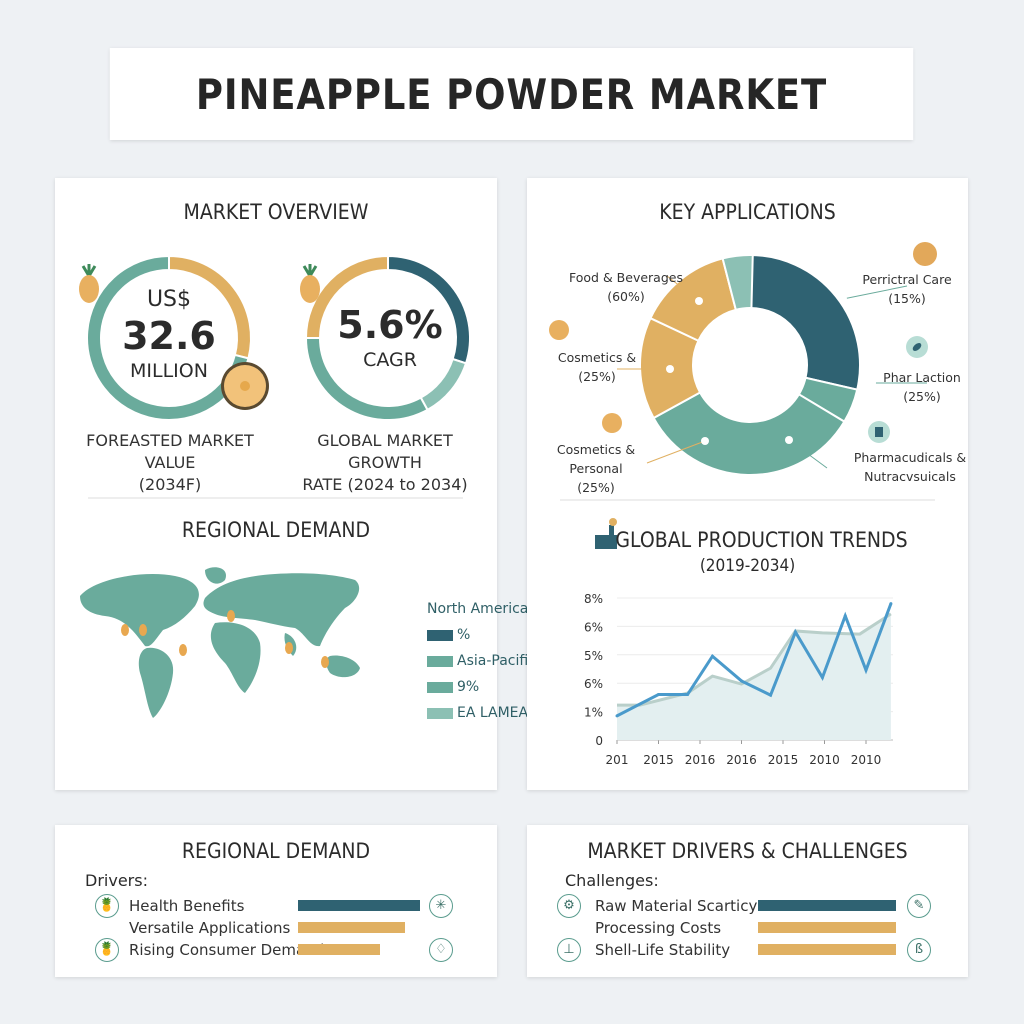 This screenshot has height=1024, width=1024. What do you see at coordinates (597, 357) in the screenshot?
I see `label-line: Cosmetics &` at bounding box center [597, 357].